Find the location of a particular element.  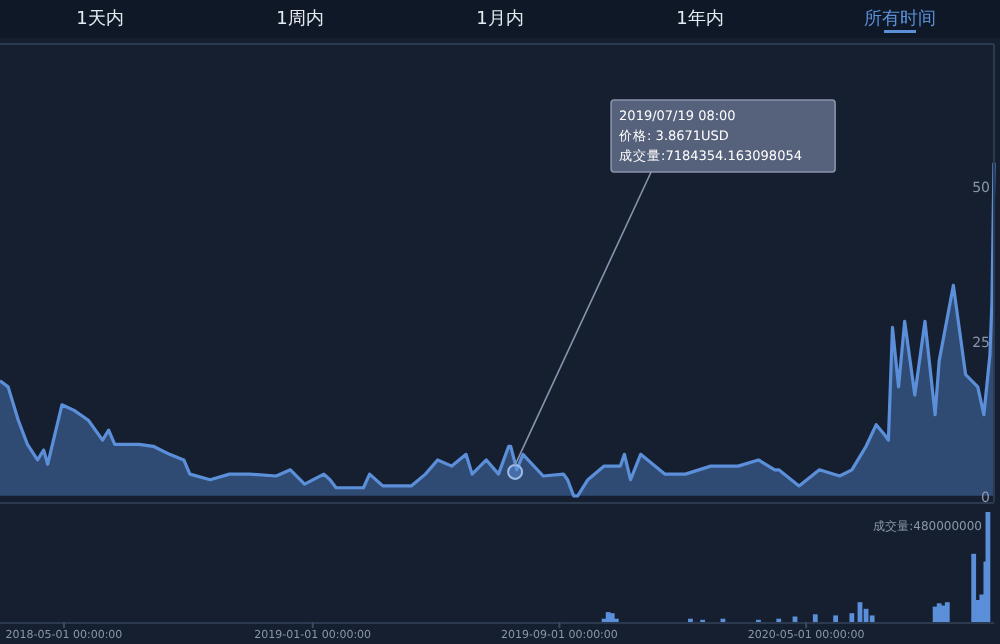

text: 所有时间 is located at coordinates (900, 19).